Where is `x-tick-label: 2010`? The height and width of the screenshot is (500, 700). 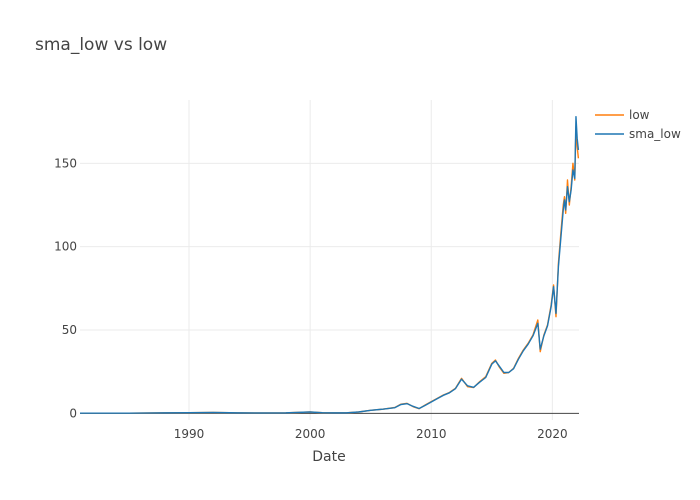 x-tick-label: 2010 is located at coordinates (431, 434).